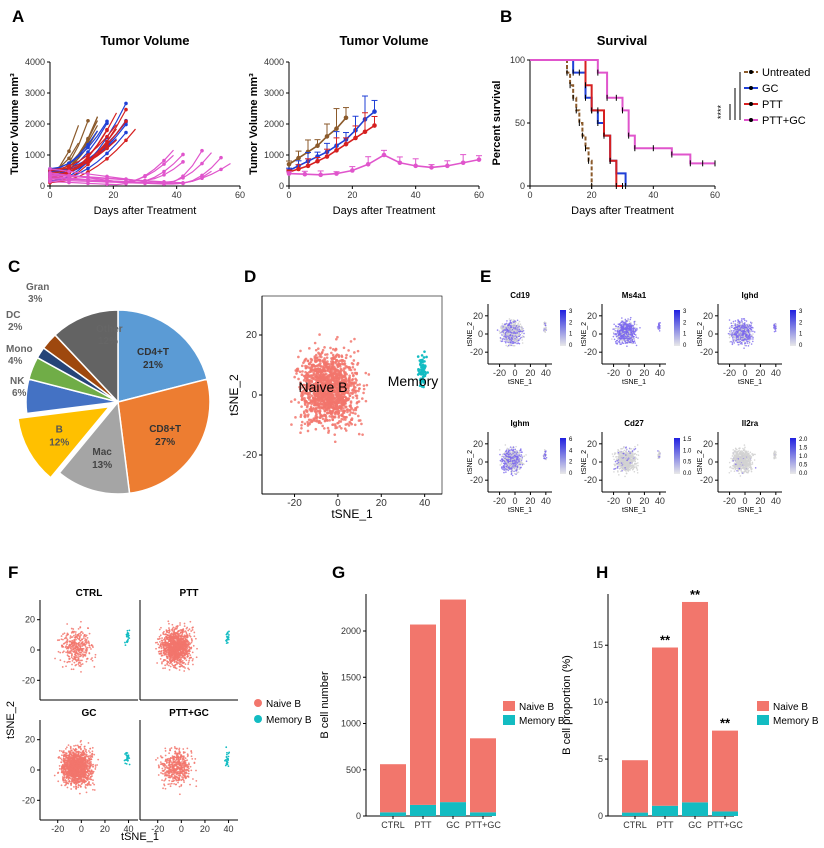 This screenshot has width=824, height=848. Describe the element at coordinates (801, 335) in the screenshot. I see `colorbar-label: 1` at that location.